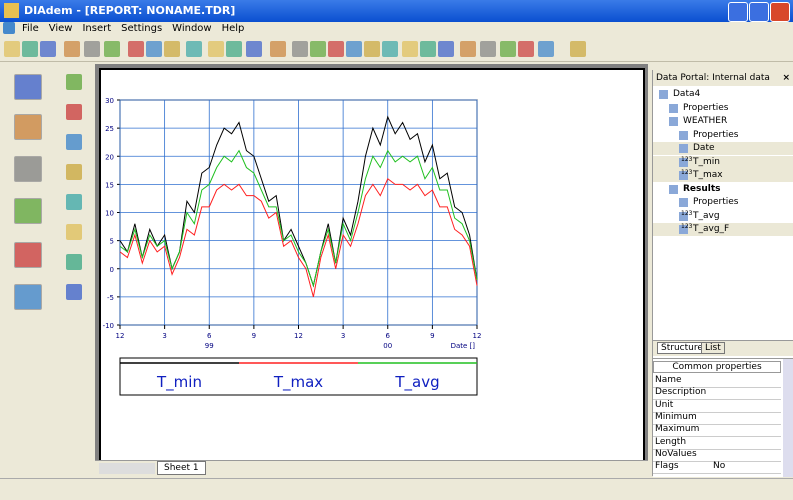  Describe the element at coordinates (723, 148) in the screenshot. I see `tree-node: Date` at that location.